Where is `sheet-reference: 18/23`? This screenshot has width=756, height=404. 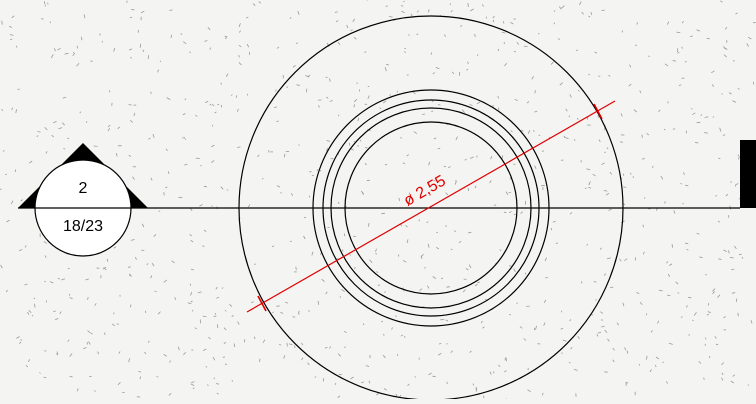 sheet-reference: 18/23 is located at coordinates (83, 226).